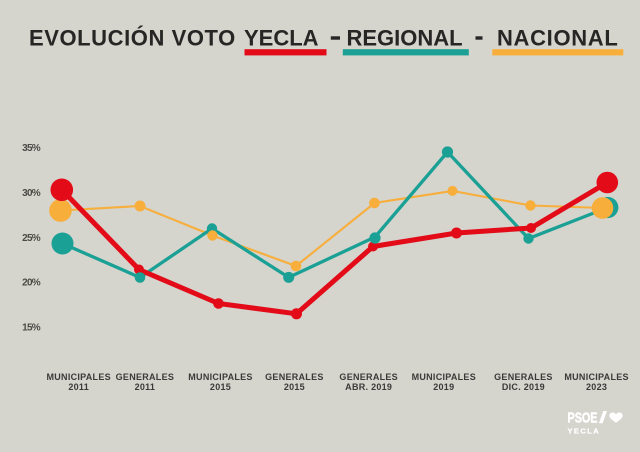  What do you see at coordinates (405, 38) in the screenshot?
I see `svg-text: REGIONAL` at bounding box center [405, 38].